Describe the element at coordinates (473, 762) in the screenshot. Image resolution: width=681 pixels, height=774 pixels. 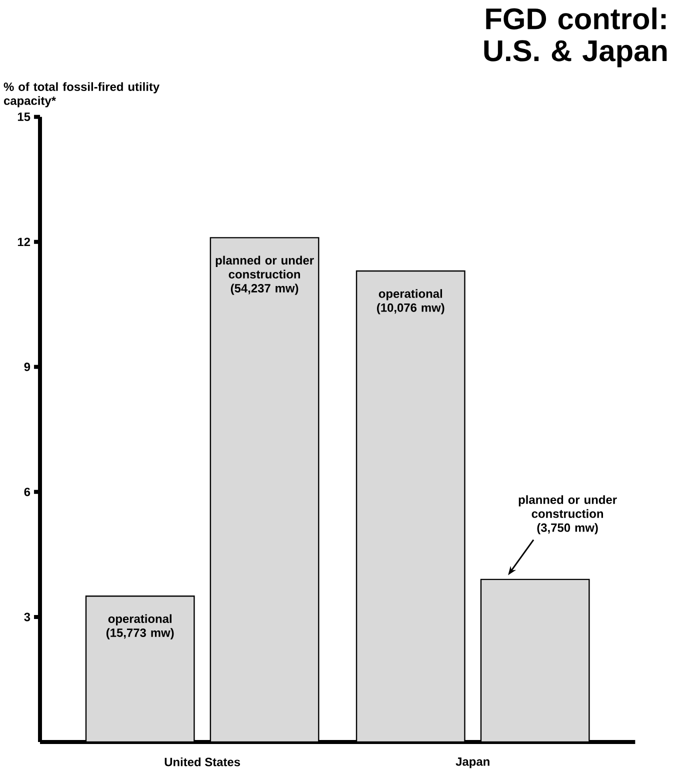
I see `x-tick-label: Japan` at that location.